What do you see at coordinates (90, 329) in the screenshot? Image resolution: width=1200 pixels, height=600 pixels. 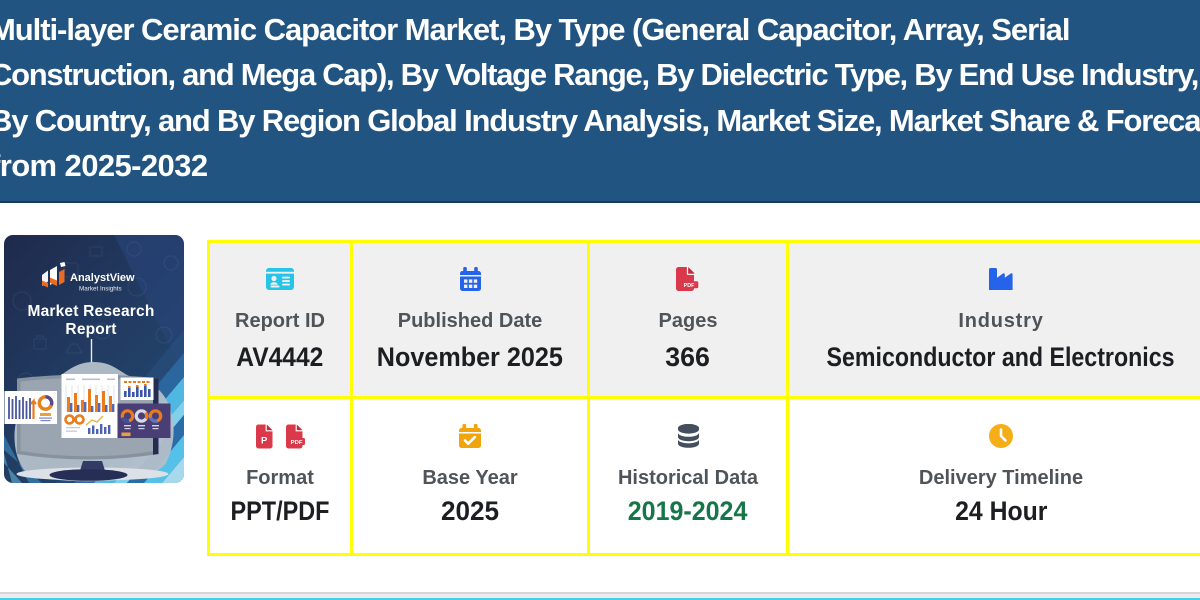 I see `svg-text: Report` at bounding box center [90, 329].